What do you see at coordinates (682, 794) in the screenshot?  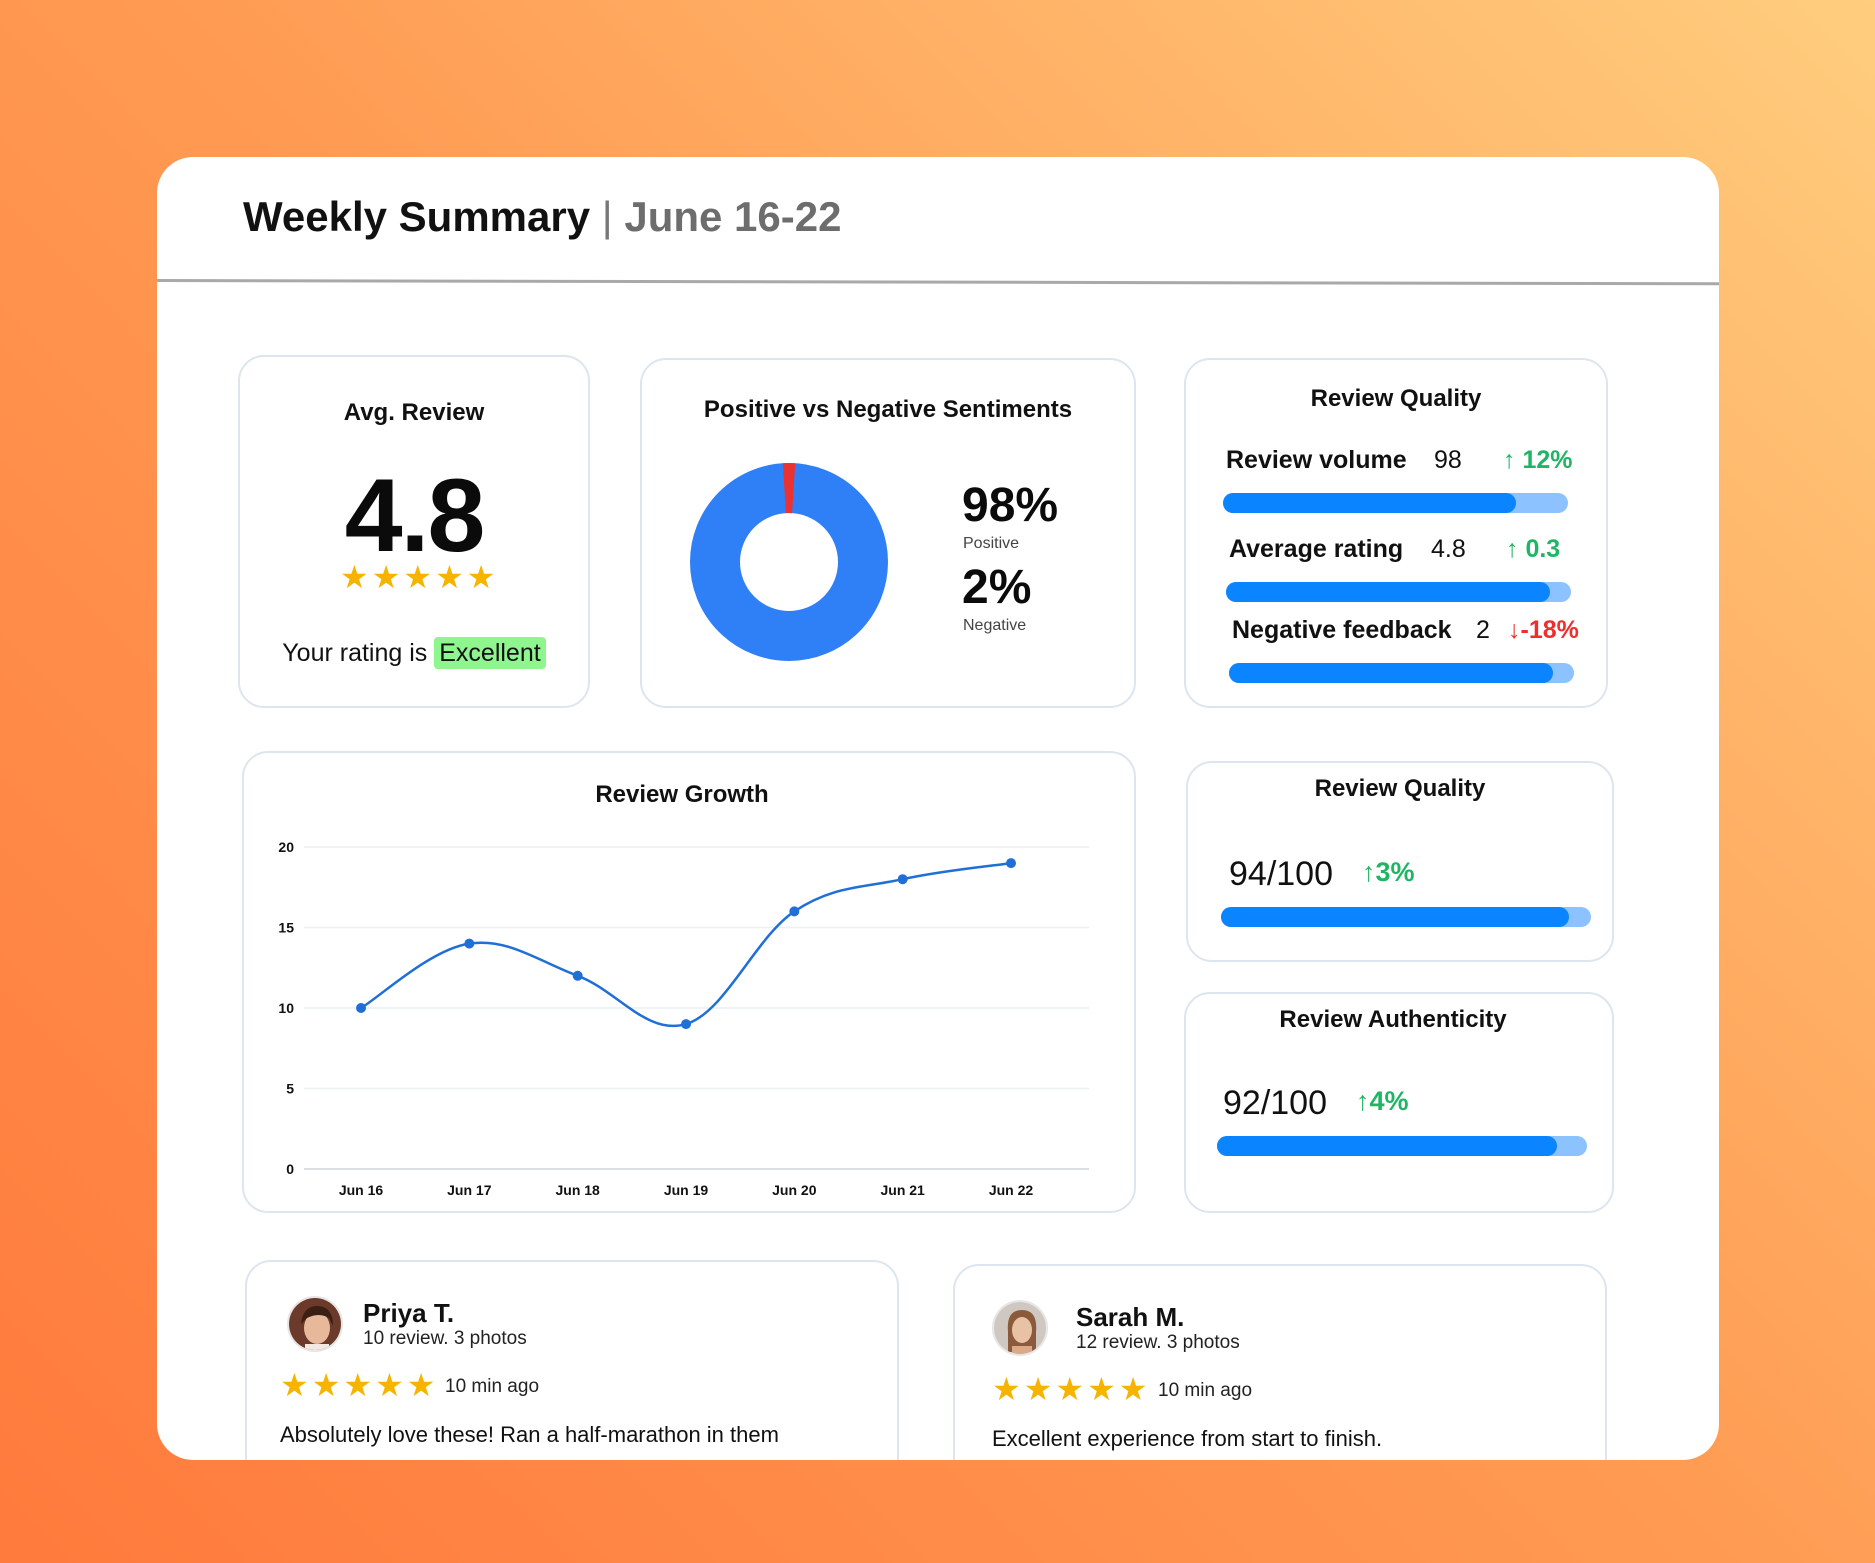 I see `review-growth-title: Review Growth` at bounding box center [682, 794].